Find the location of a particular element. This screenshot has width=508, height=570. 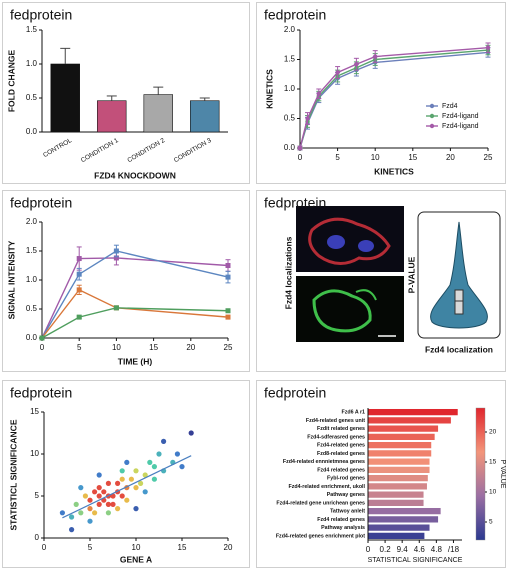

category-label: Fzd4-related ennnietmnea genes is located at coordinates (324, 462).